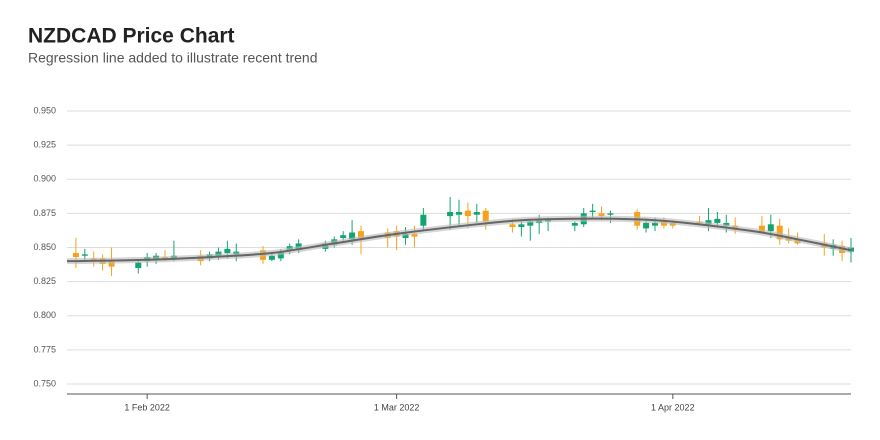 The height and width of the screenshot is (440, 880). Describe the element at coordinates (44, 110) in the screenshot. I see `y-tick-label: 0.950` at that location.